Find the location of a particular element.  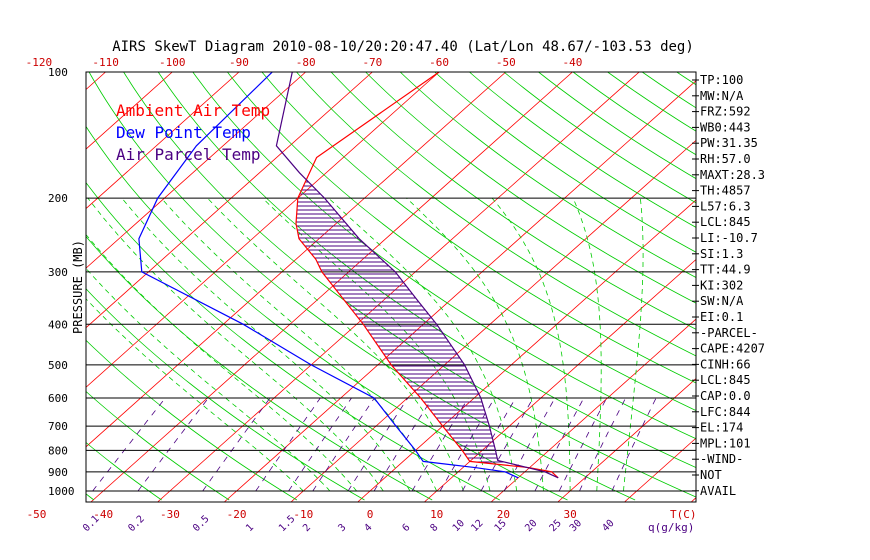

index-value: TH:4857 is located at coordinates (725, 191).